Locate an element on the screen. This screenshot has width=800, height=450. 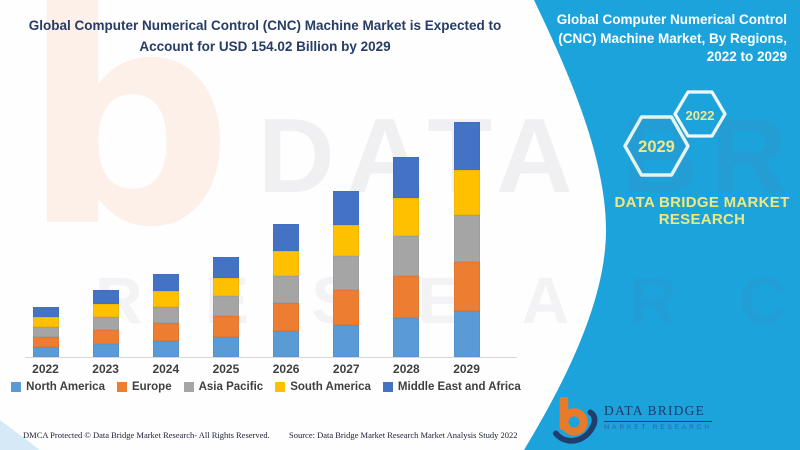
bar-segment-2026-europe is located at coordinates (286, 317).